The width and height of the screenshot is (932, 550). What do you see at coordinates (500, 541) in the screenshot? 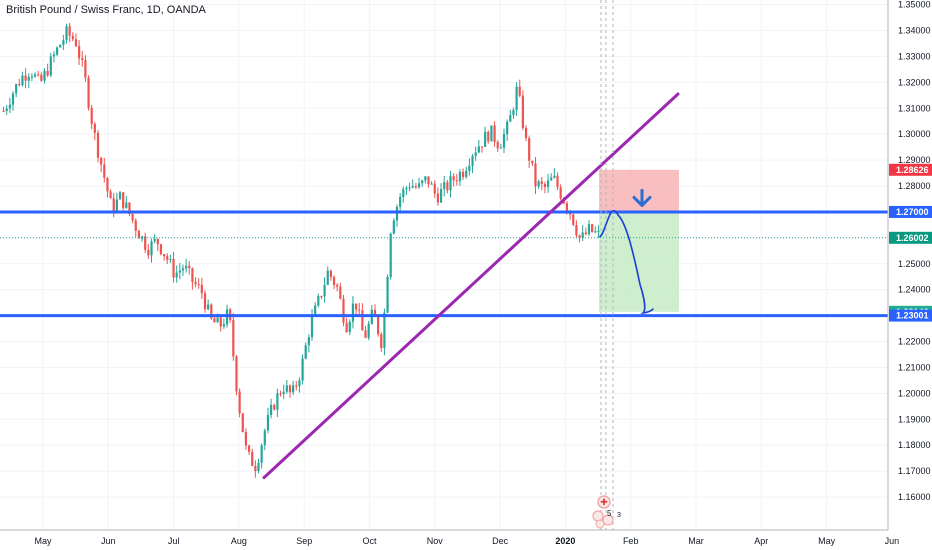
I see `x-tick-label: Dec` at bounding box center [500, 541].